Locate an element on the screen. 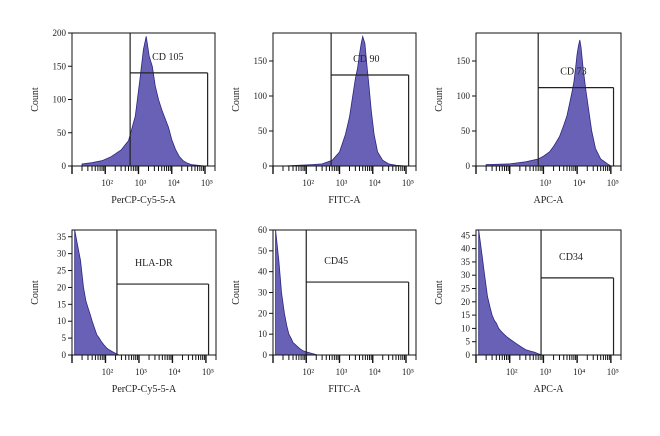  histogram-panel-3: CD 73 0 50 100 150 10³ 10⁴ 10⁵ APC-A Count is located at coordinates (528, 119).